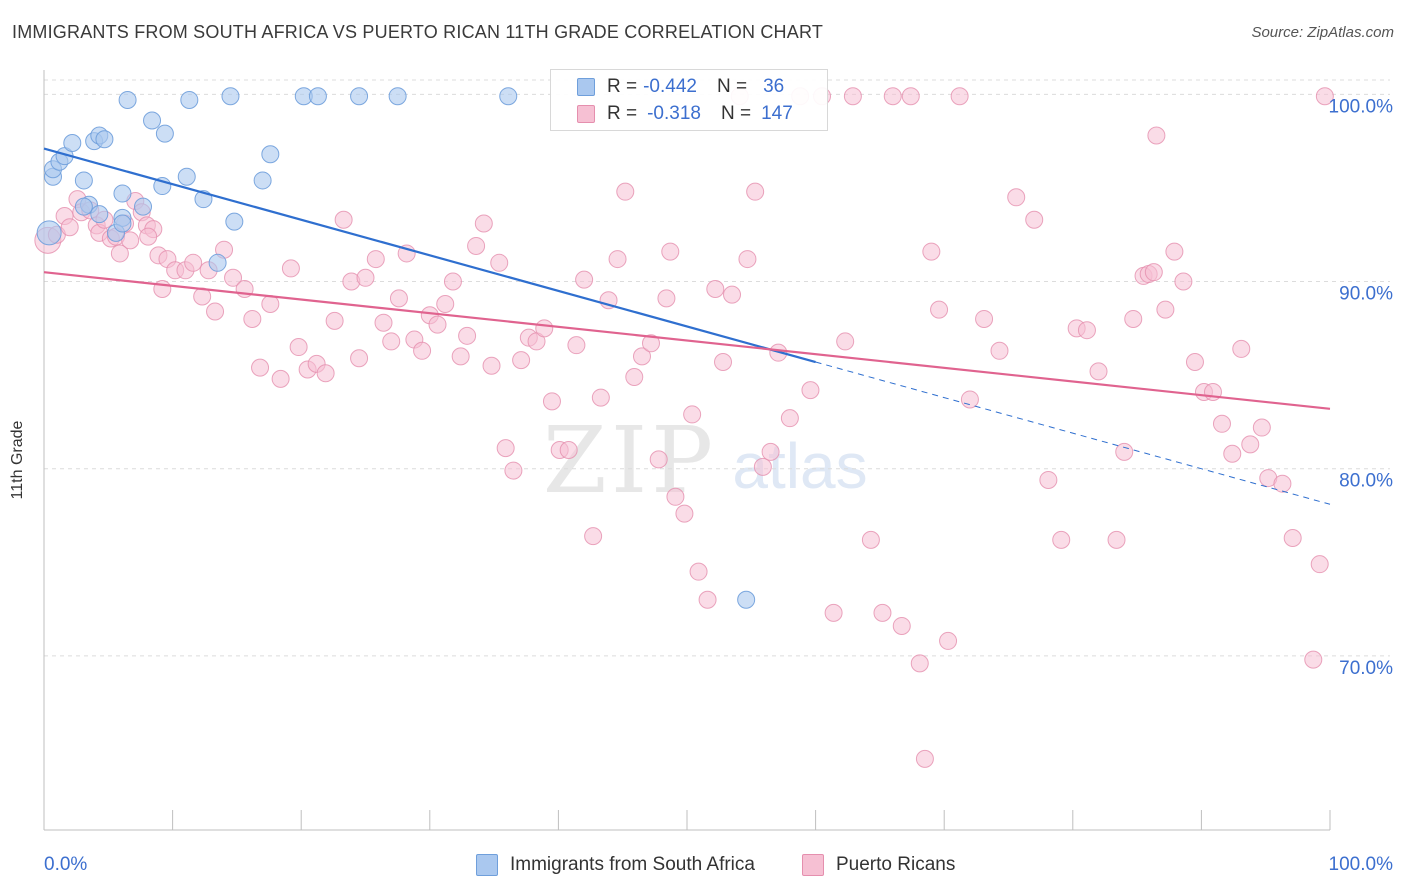 This screenshot has height=892, width=1406. What do you see at coordinates (622, 113) in the screenshot?
I see `legend-r-label: R =` at bounding box center [622, 113].